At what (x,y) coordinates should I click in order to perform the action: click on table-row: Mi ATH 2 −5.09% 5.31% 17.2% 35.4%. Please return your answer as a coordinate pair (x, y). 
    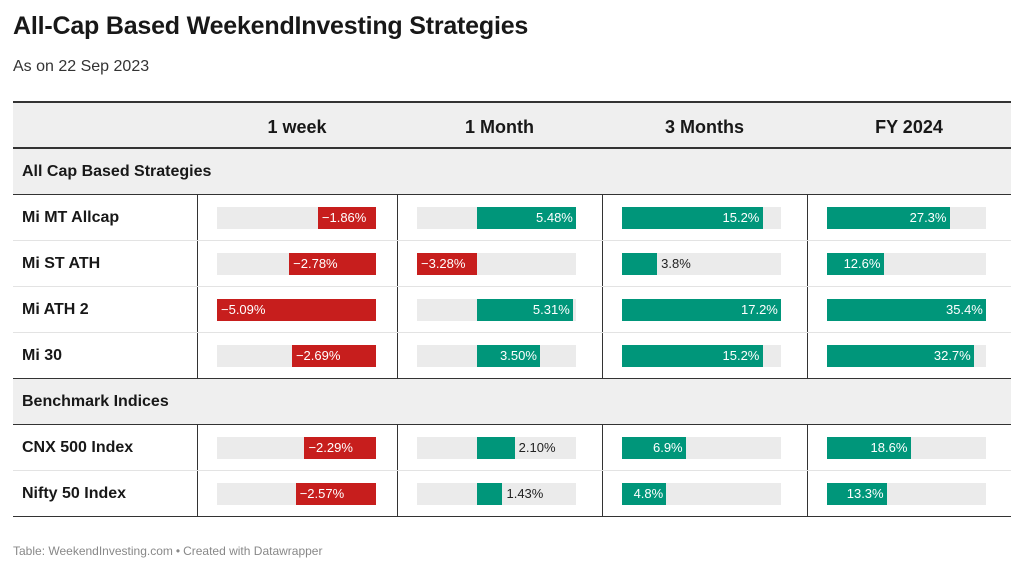
    Looking at the image, I should click on (512, 310).